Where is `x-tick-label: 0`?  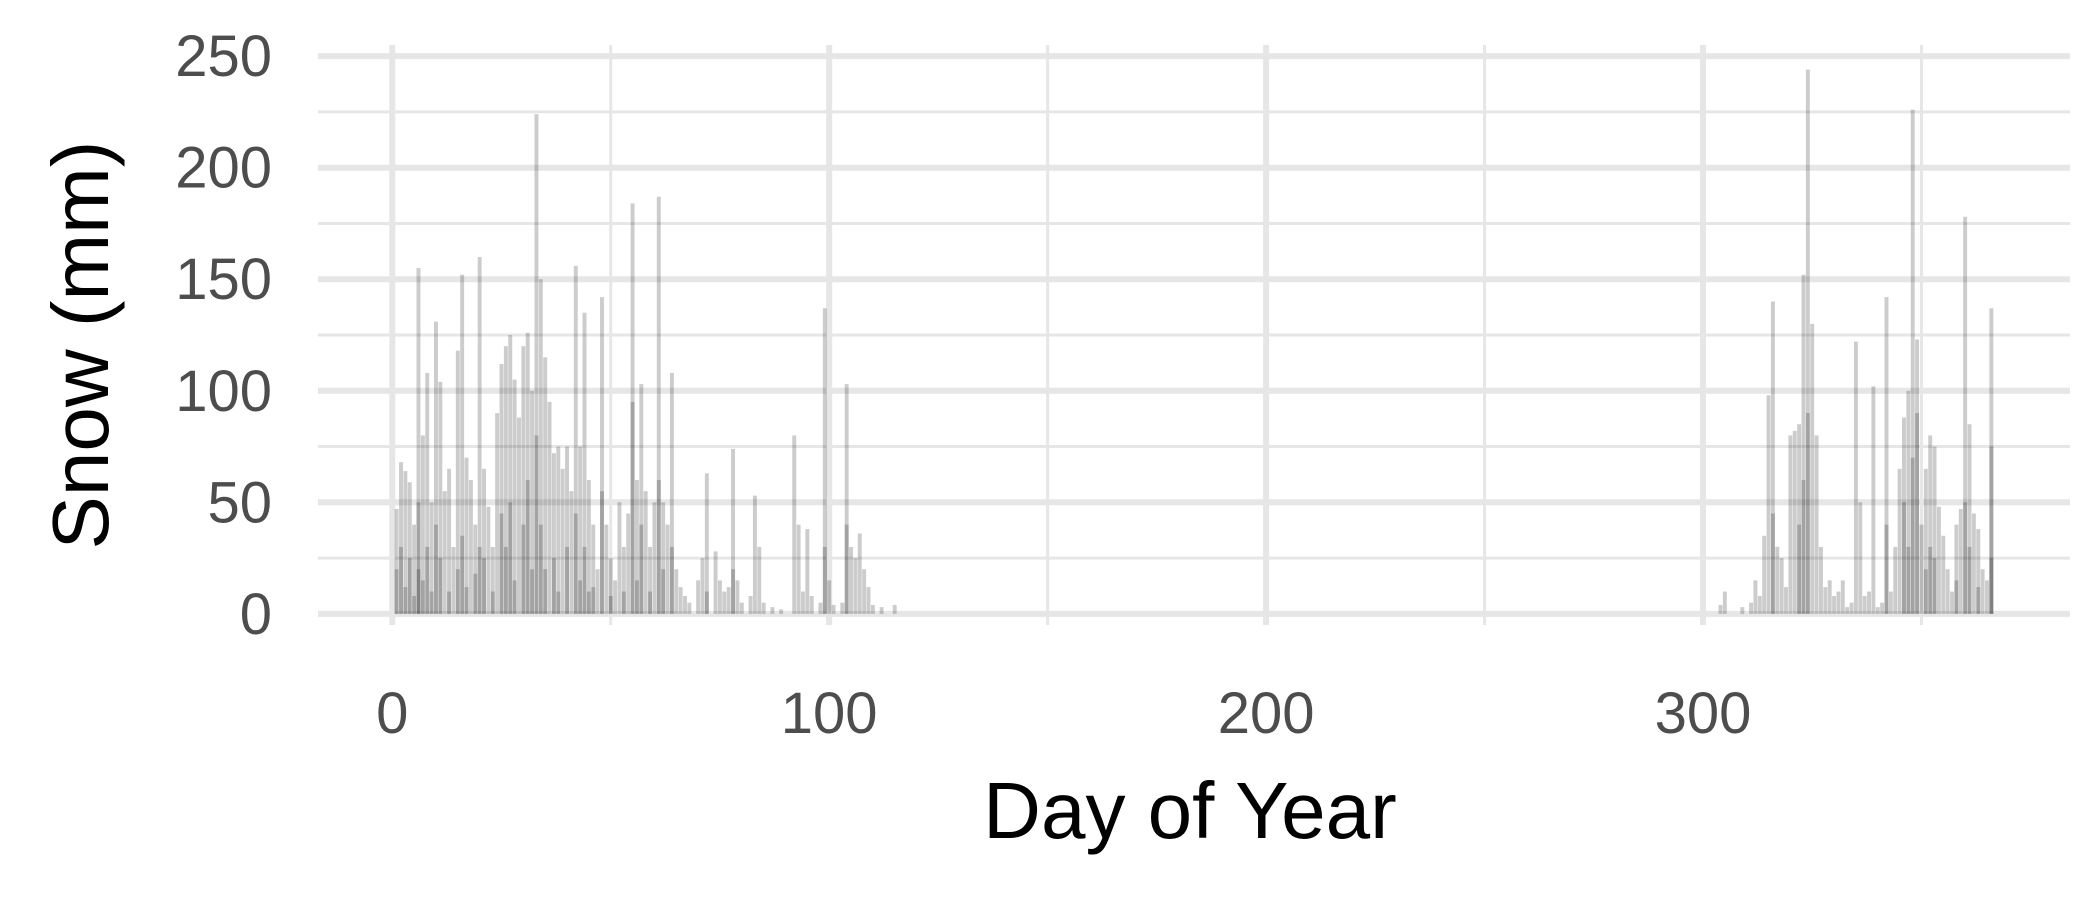
x-tick-label: 0 is located at coordinates (392, 713).